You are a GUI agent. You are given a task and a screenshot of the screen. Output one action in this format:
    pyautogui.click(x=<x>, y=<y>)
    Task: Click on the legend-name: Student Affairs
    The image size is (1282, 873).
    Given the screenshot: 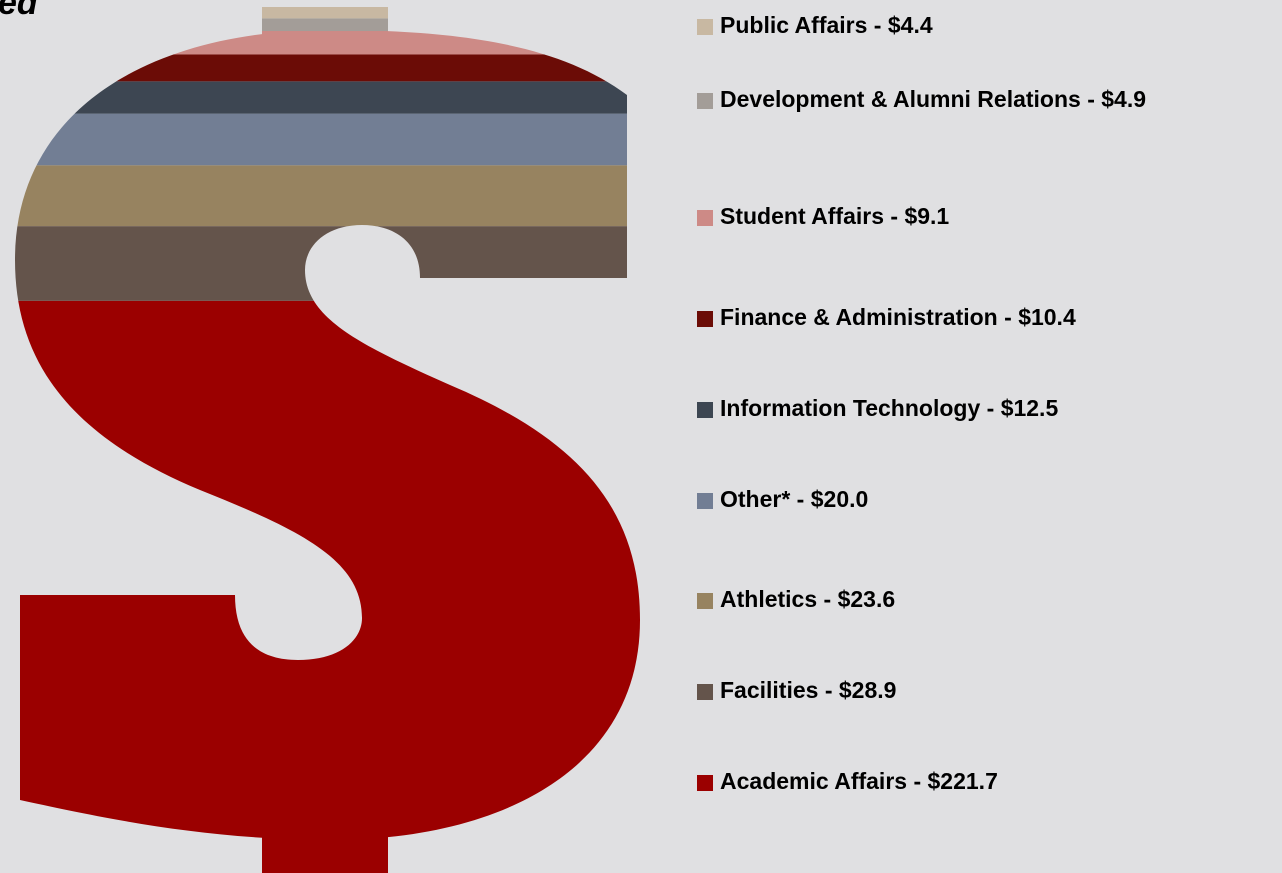 What is the action you would take?
    pyautogui.click(x=802, y=216)
    